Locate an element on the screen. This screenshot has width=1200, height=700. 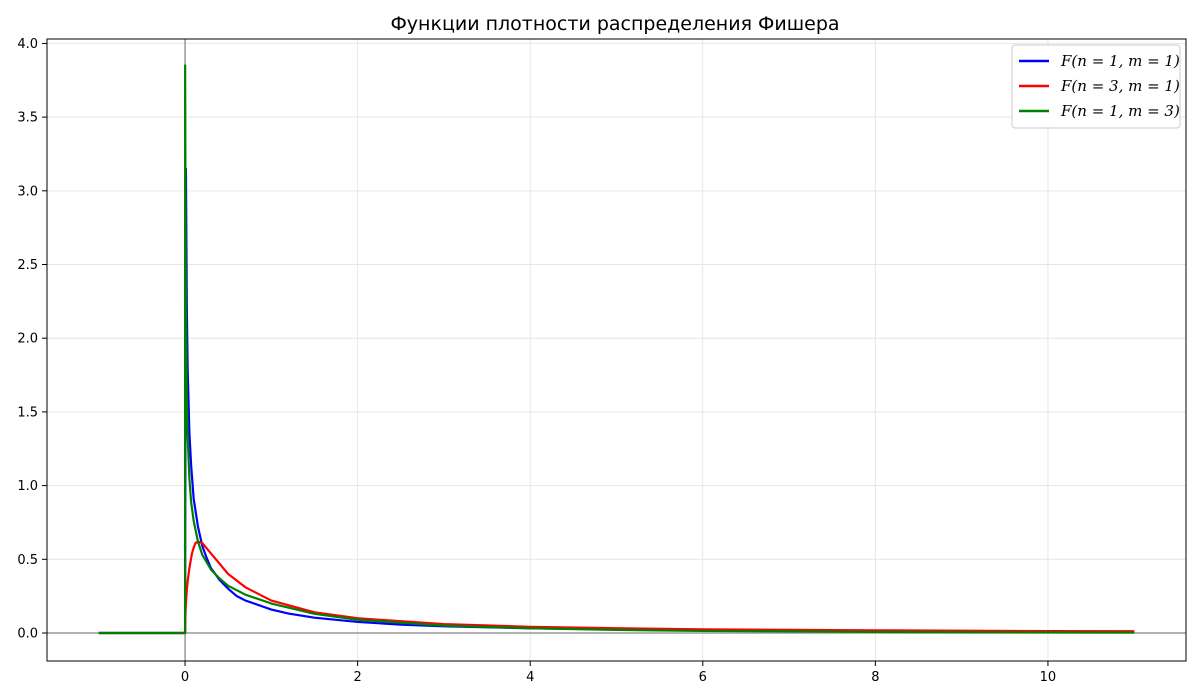
x-tick-label: 8 is located at coordinates (875, 677).